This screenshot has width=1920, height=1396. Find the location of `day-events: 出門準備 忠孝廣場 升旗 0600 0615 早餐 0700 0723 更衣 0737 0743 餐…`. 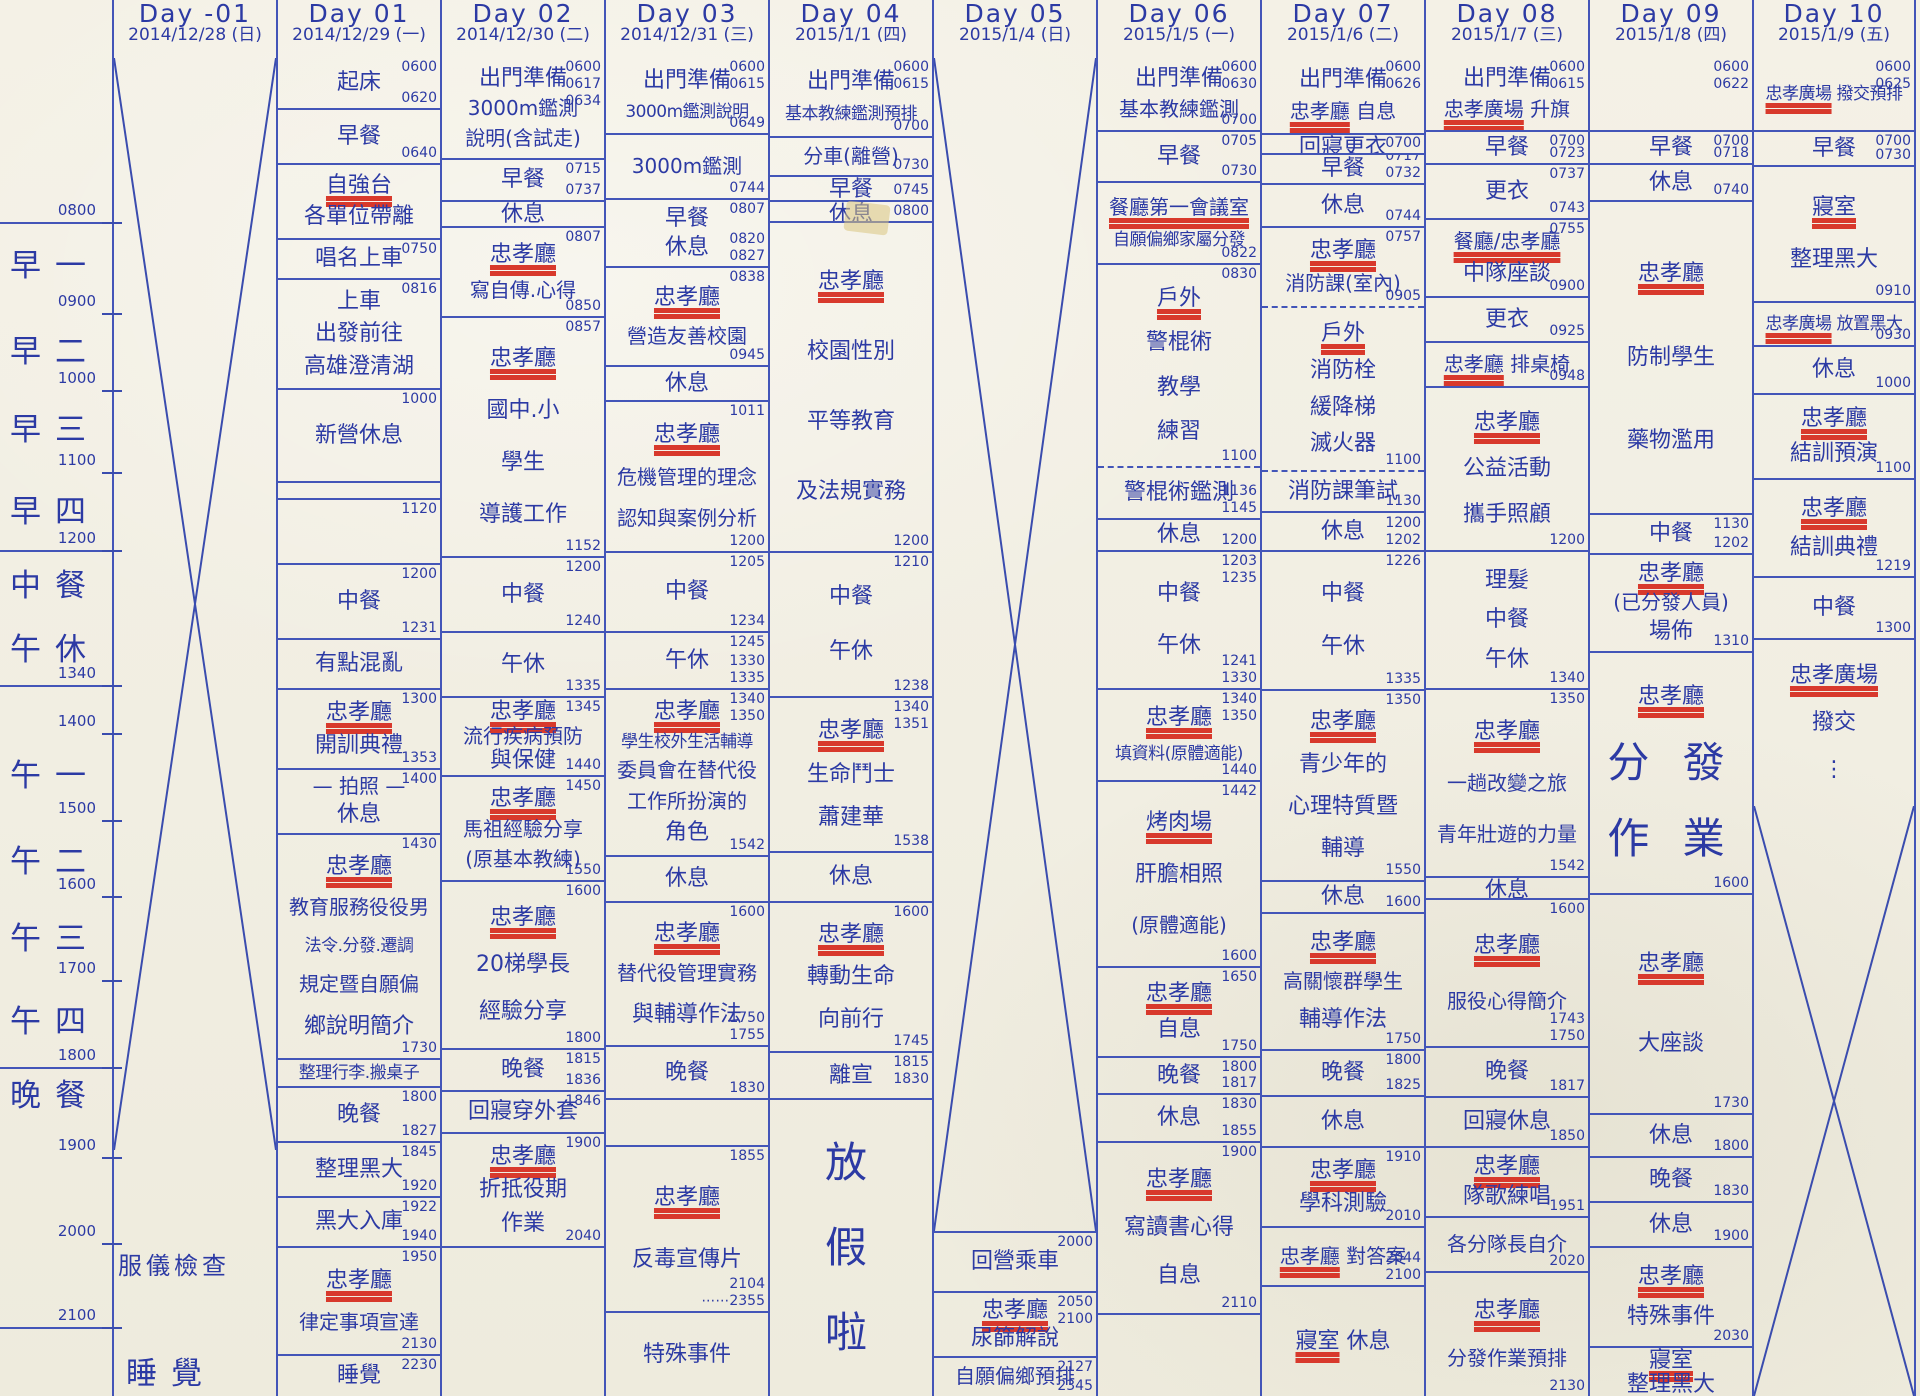

day-events: 出門準備 忠孝廣場 升旗 0600 0615 早餐 0700 0723 更衣 0737 0743 餐… is located at coordinates (1507, 727).